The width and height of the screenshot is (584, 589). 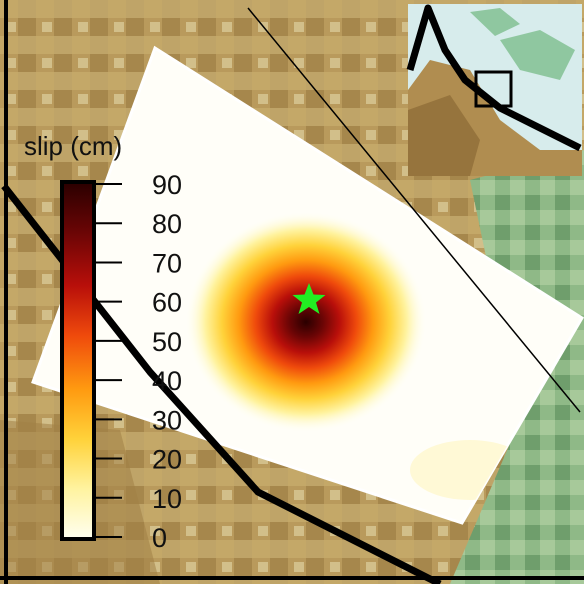 I want to click on colorbar-tick-label: 50, so click(x=167, y=342).